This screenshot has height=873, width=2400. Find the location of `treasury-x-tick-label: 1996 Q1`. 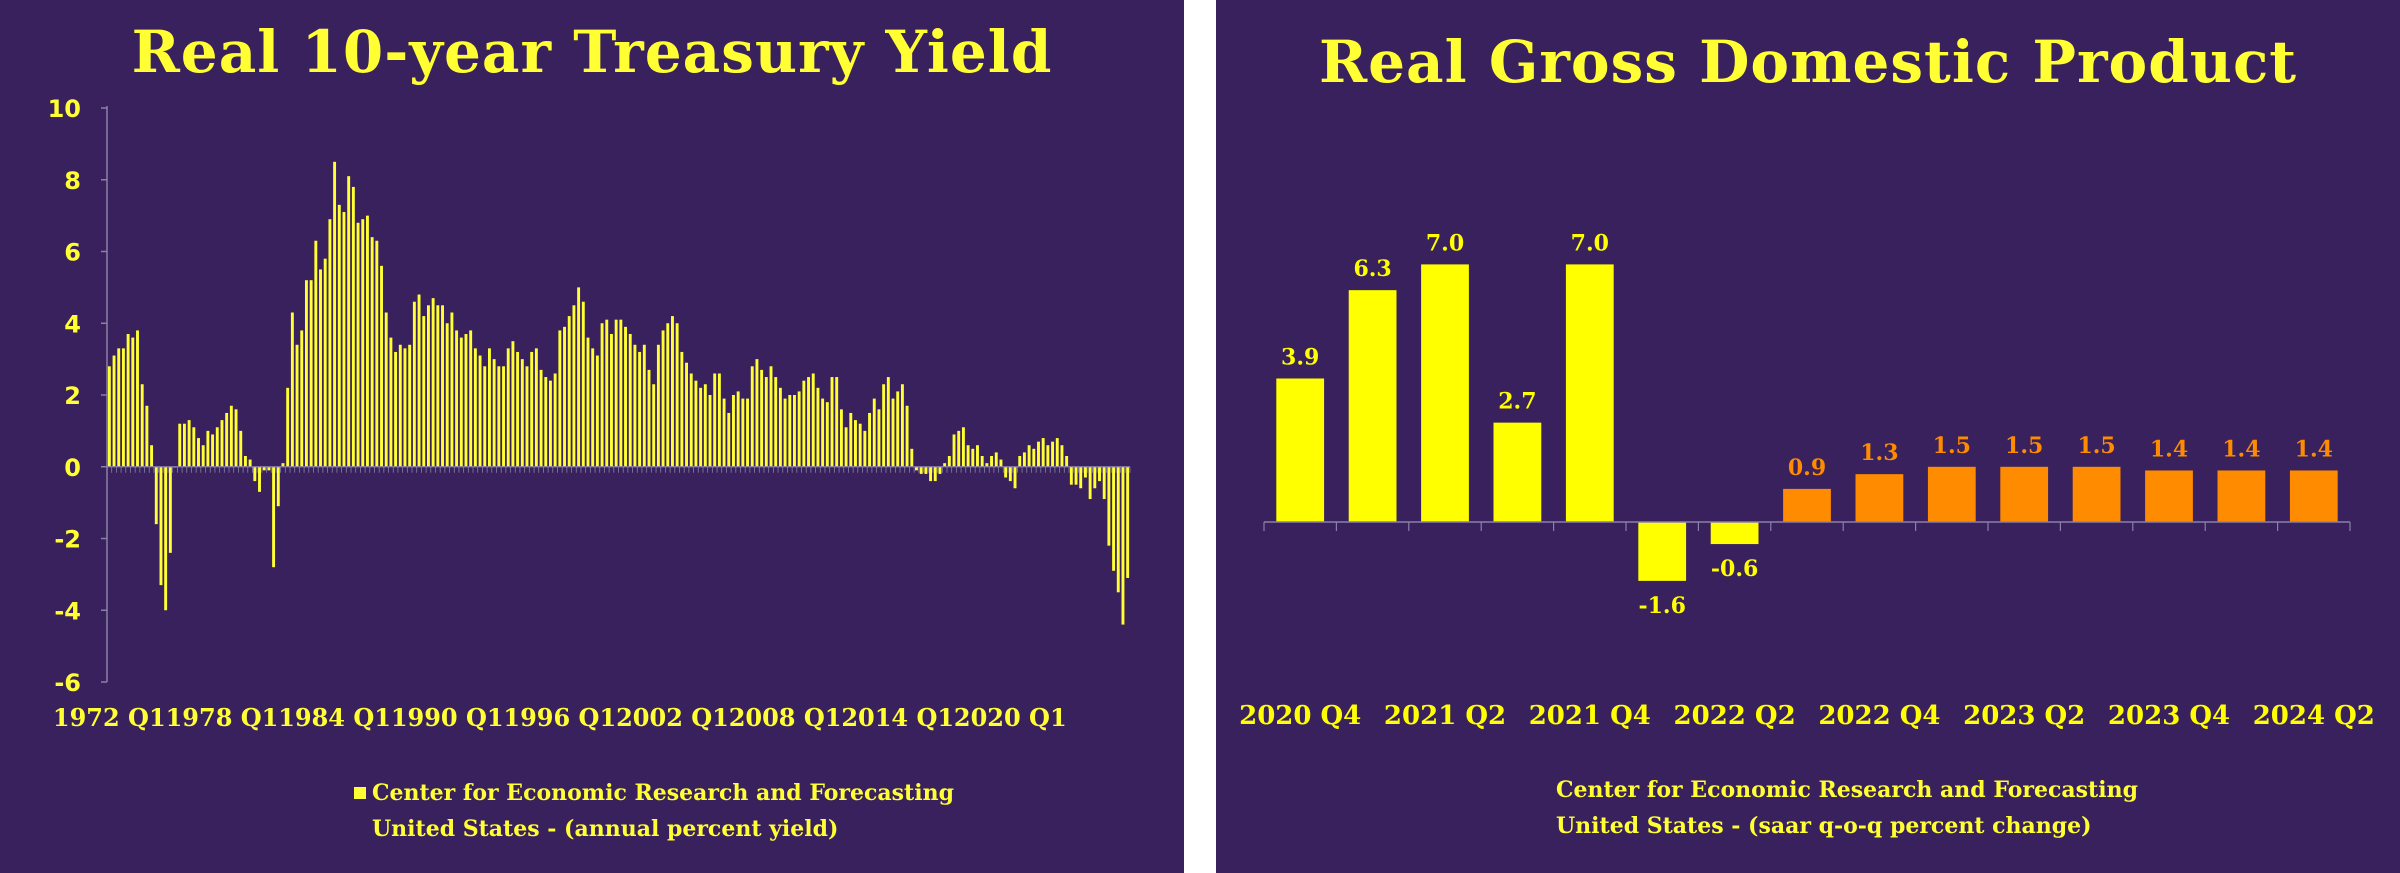

treasury-x-tick-label: 1996 Q1 is located at coordinates (559, 717).